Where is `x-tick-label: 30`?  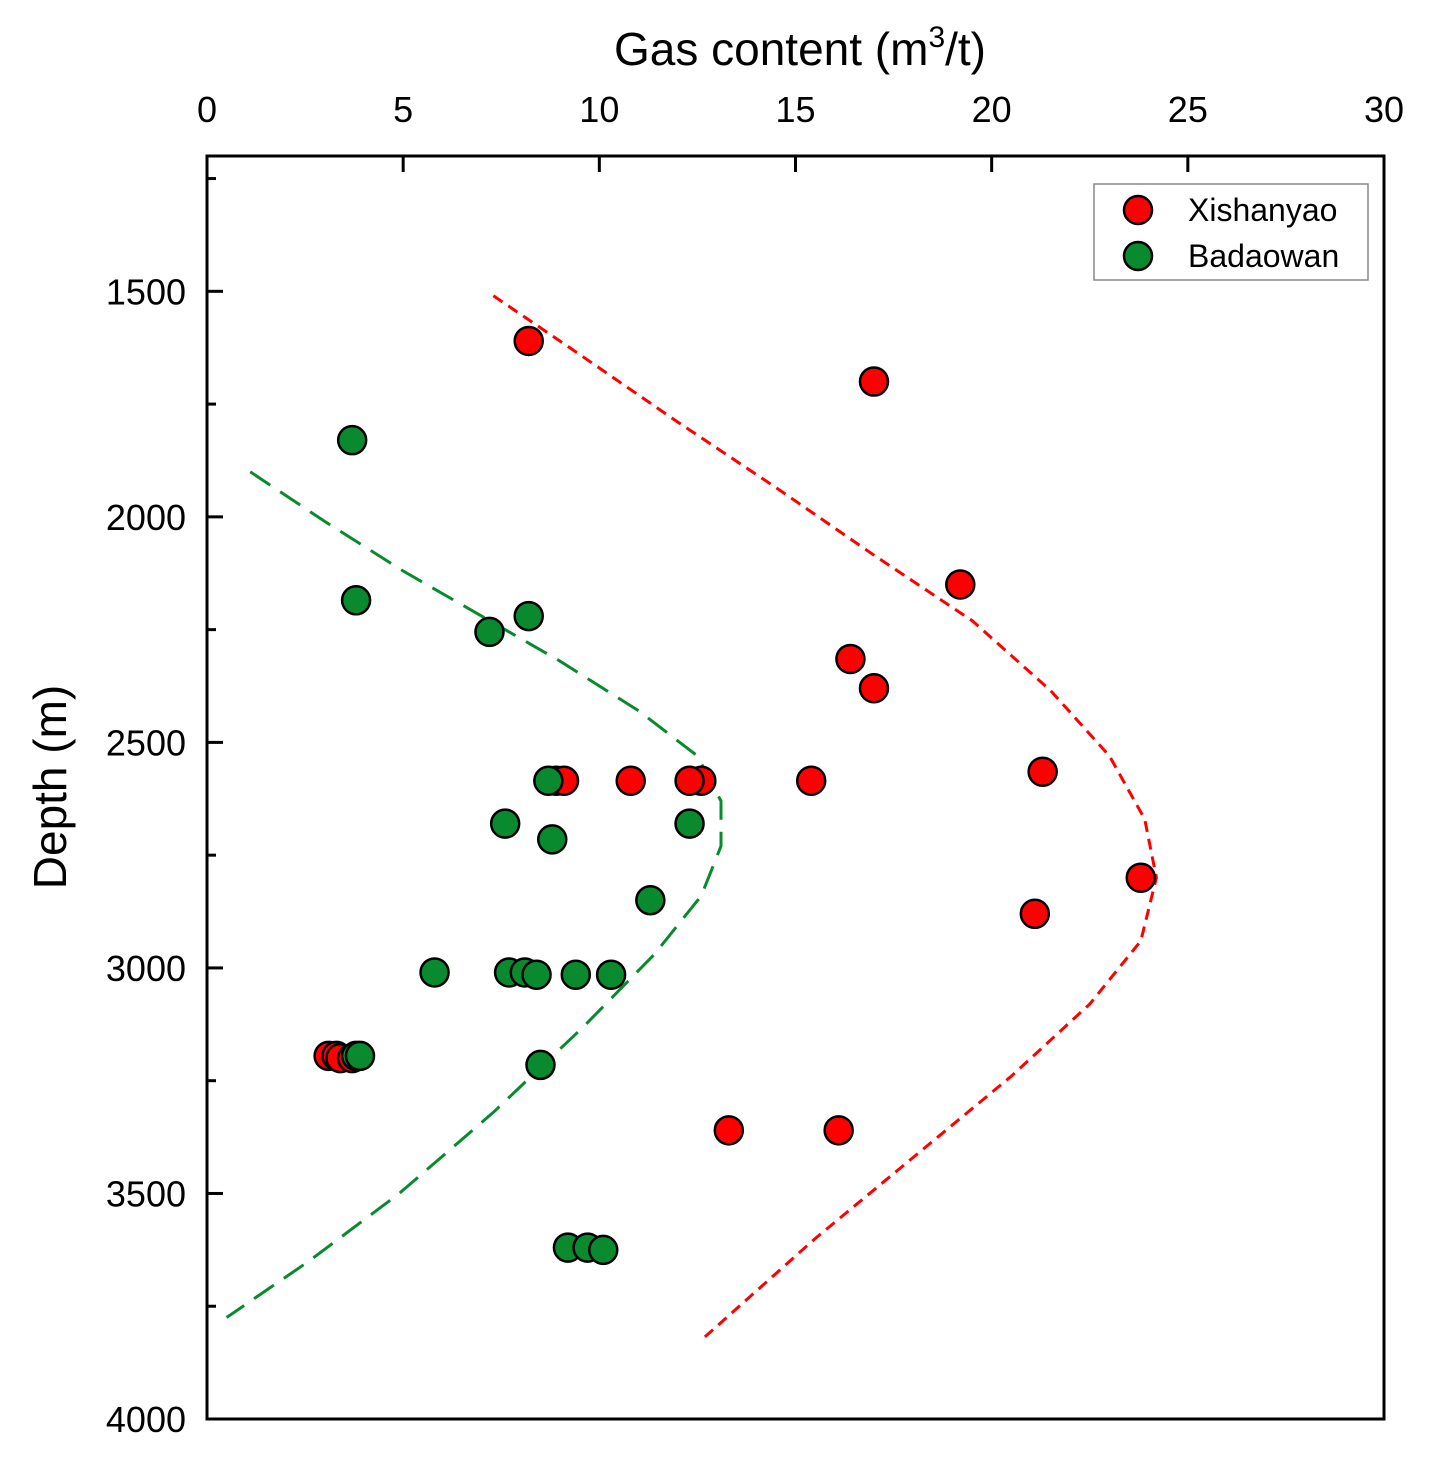 x-tick-label: 30 is located at coordinates (1384, 109).